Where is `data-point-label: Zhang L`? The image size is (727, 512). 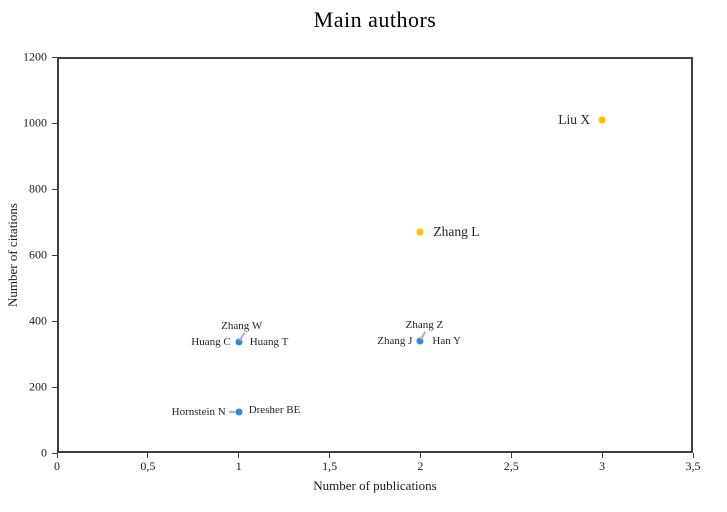
data-point-label: Zhang L is located at coordinates (456, 231).